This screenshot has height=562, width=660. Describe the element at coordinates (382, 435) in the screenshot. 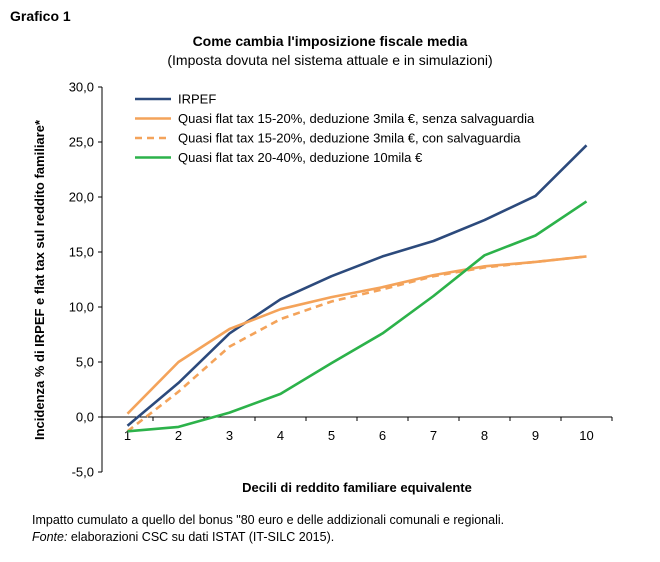

I see `x-tick-label: 6` at that location.